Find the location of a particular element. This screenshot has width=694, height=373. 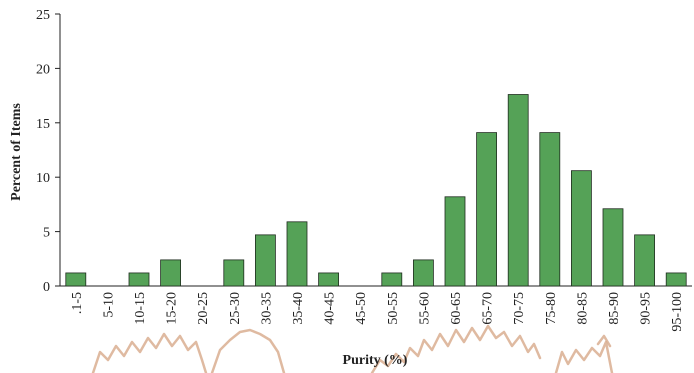

y-axis-title: Percent of Items is located at coordinates (16, 152).